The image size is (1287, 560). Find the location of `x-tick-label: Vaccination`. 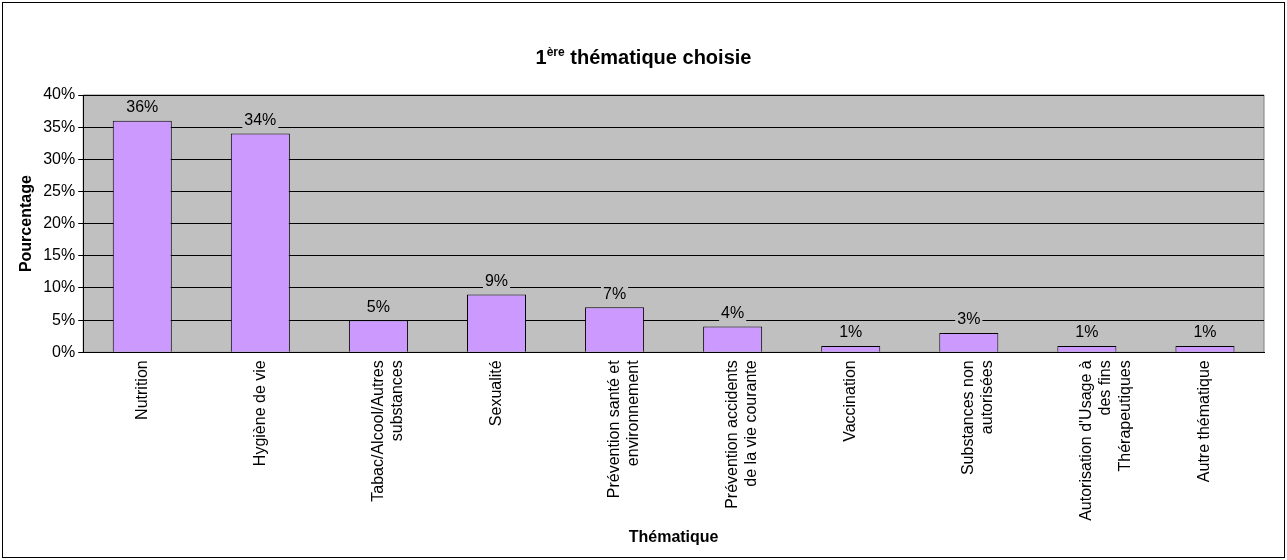

x-tick-label: Vaccination is located at coordinates (850, 401).